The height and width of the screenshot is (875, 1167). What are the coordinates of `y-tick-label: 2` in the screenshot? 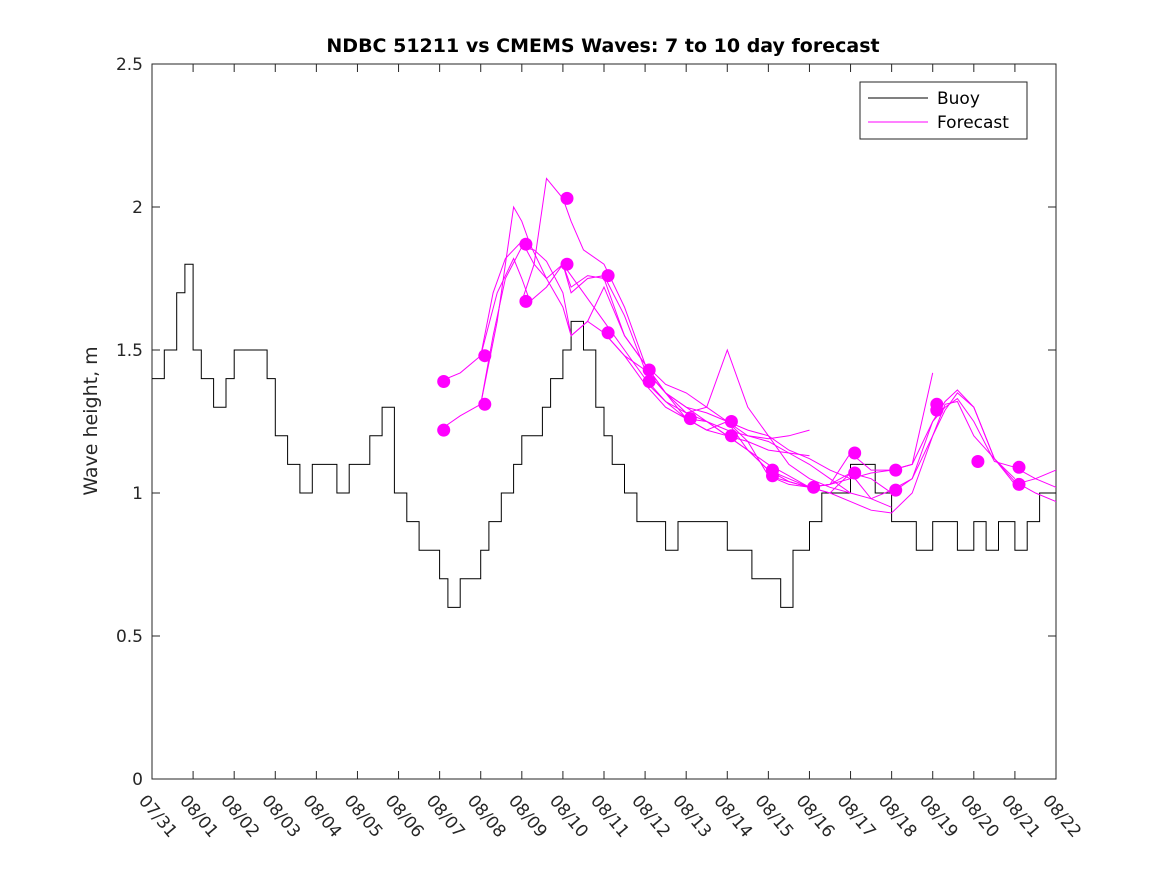 It's located at (137, 208).